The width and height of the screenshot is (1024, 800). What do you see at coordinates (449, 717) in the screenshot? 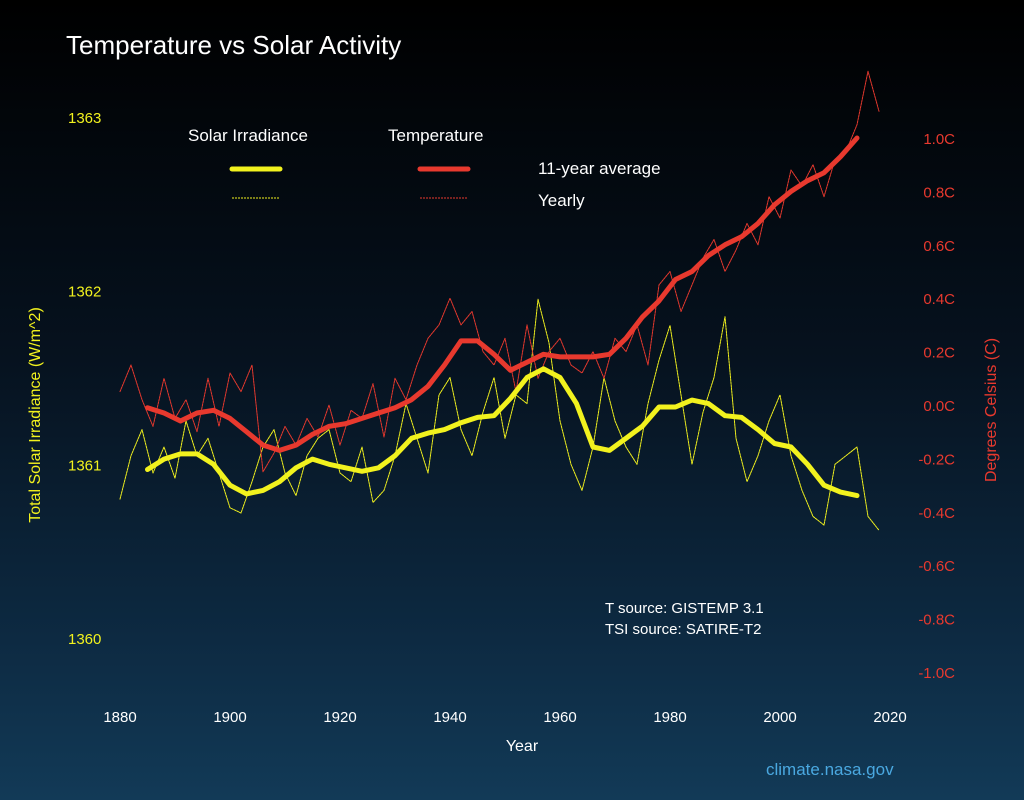
I see `x-tick-label: 1940` at bounding box center [449, 717].